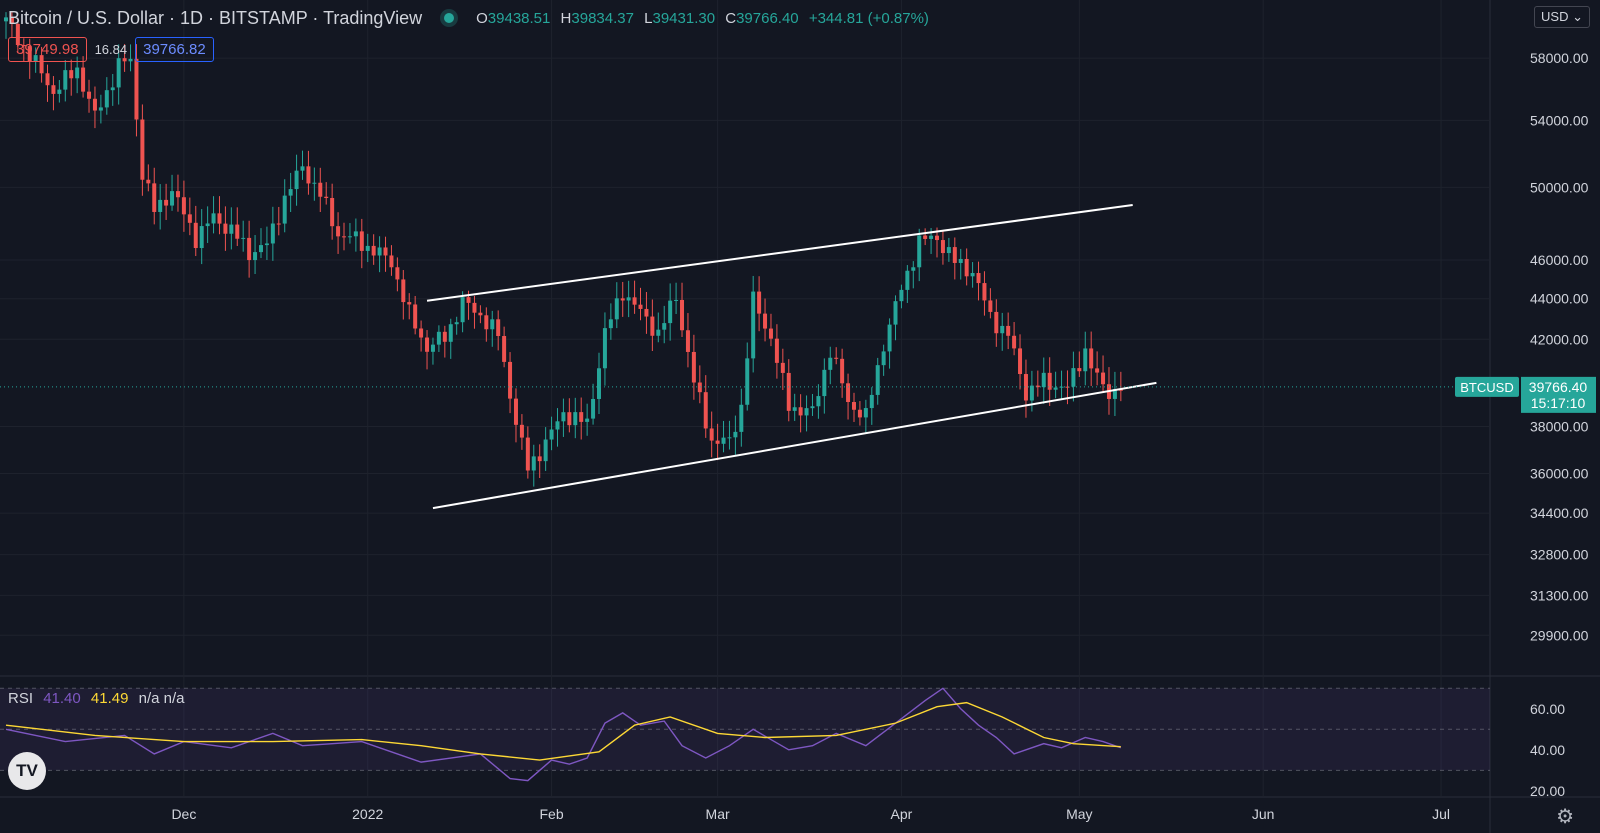 This screenshot has height=833, width=1600. Describe the element at coordinates (111, 49) in the screenshot. I see `order-prices: 39749.98 16.84 39766.82` at that location.